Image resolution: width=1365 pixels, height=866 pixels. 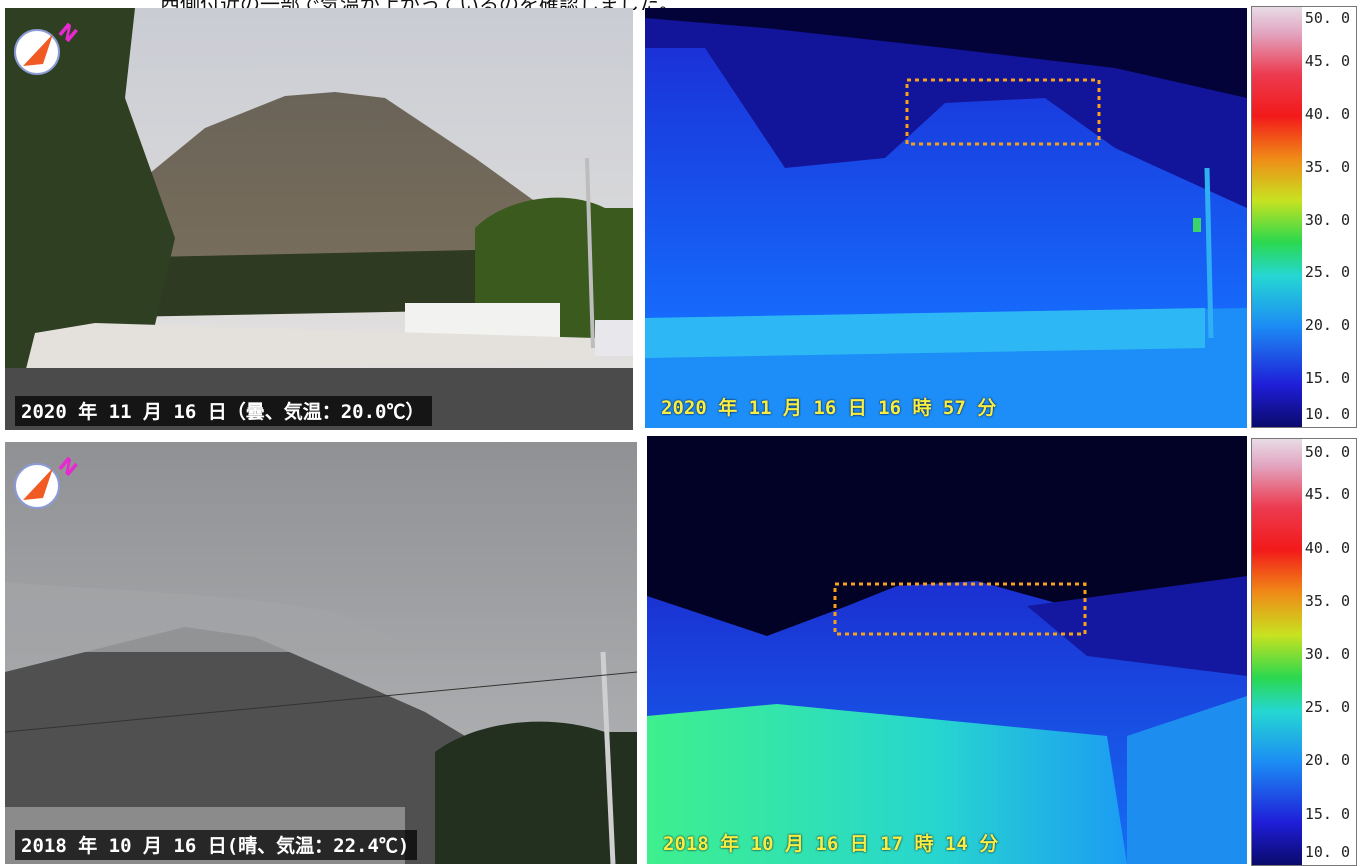 I want to click on thermal-2020-caption: 2020 年 11 月 16 日 16 時 57 分, so click(x=829, y=408).